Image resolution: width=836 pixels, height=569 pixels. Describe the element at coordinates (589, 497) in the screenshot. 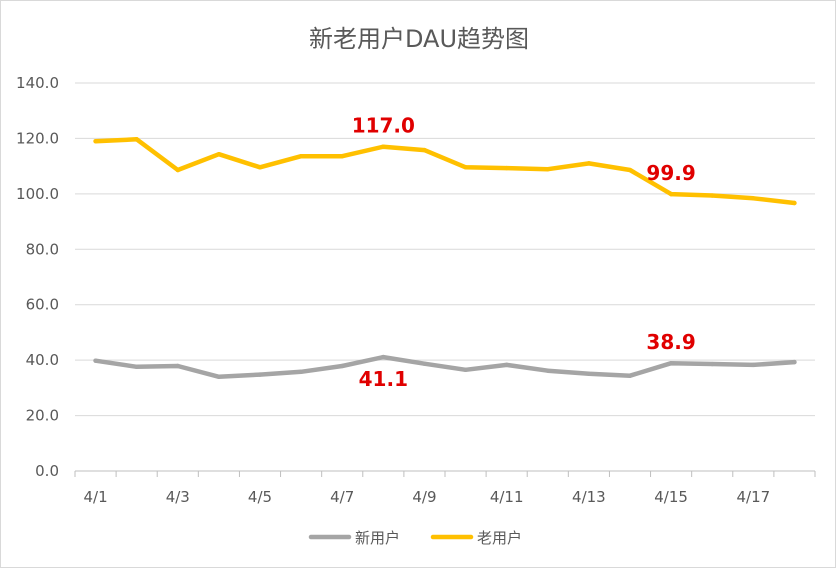

I see `x-tick-label: 4/13` at that location.